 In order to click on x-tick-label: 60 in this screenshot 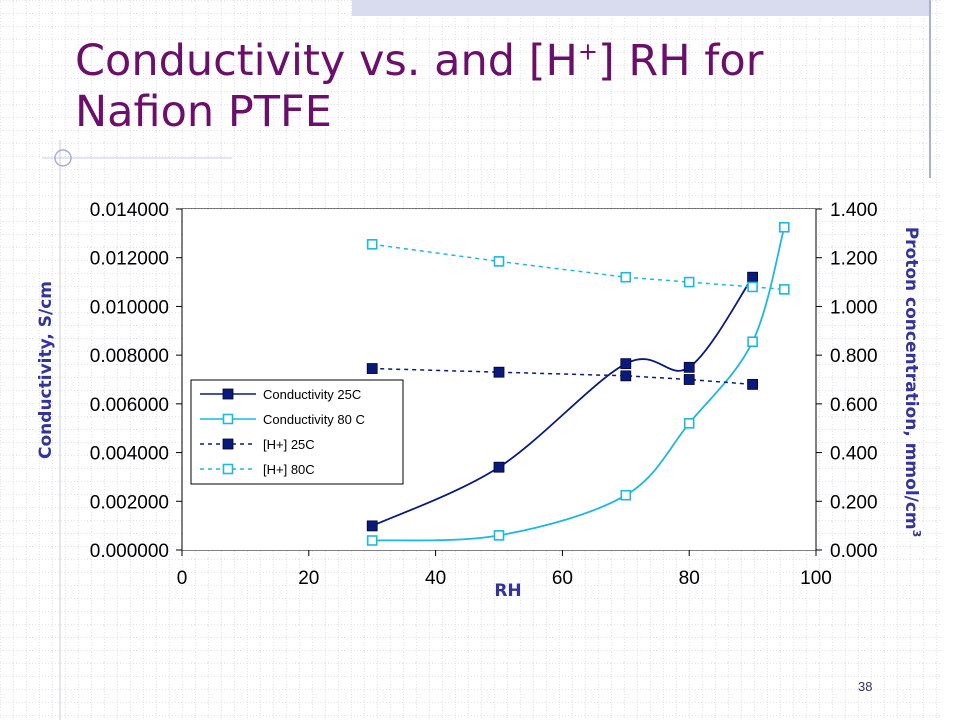, I will do `click(562, 578)`.